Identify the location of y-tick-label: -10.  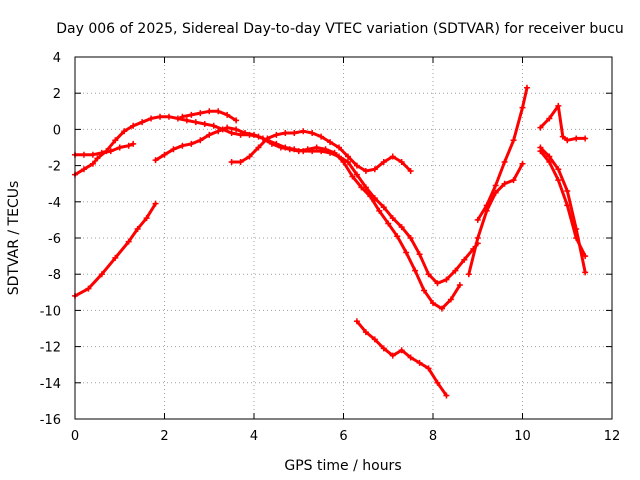
(50, 311).